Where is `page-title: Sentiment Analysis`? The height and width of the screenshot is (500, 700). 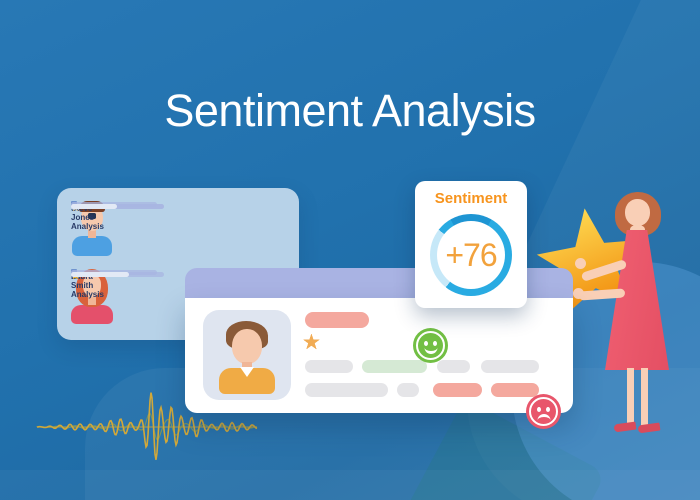 page-title: Sentiment Analysis is located at coordinates (350, 111).